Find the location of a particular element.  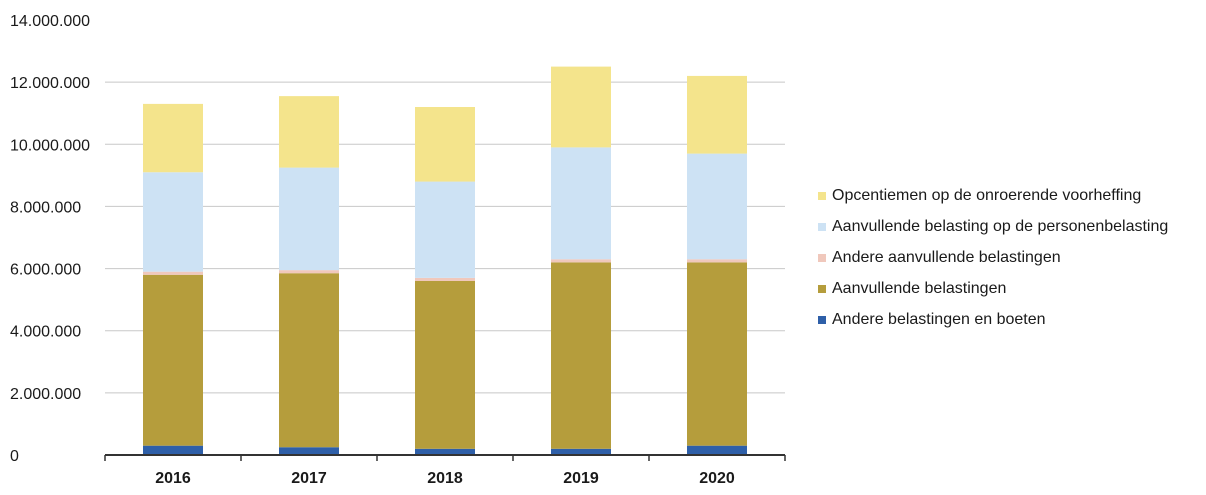

y-tick-label: 2.000.000 is located at coordinates (45, 394).